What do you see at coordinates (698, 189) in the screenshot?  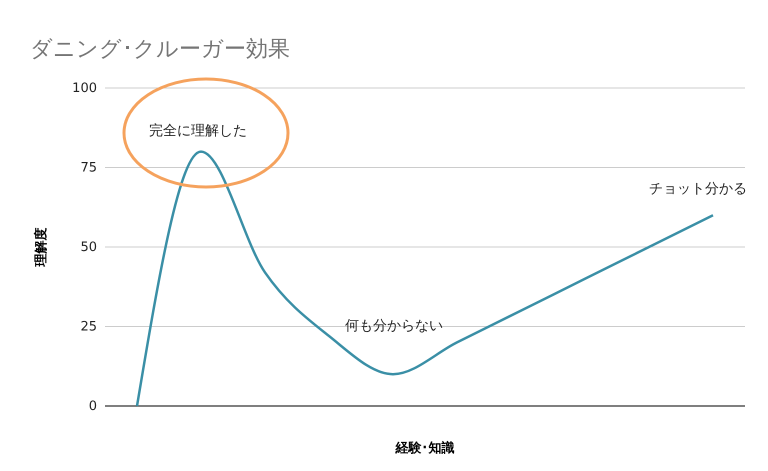 I see `annotation: チョット分かる` at bounding box center [698, 189].